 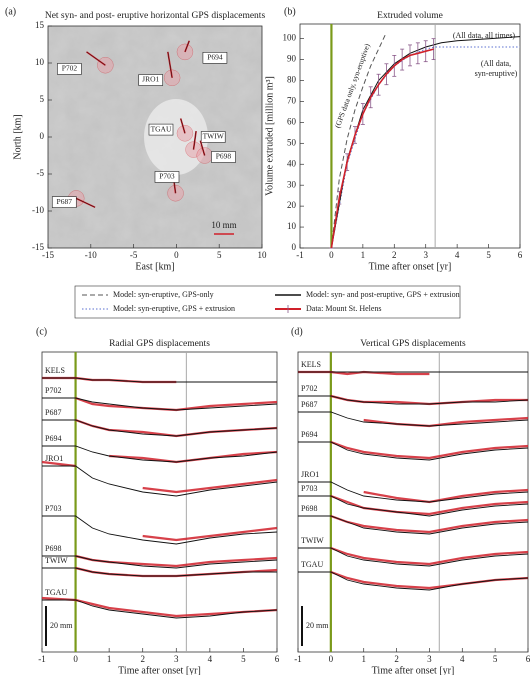 What do you see at coordinates (410, 16) in the screenshot?
I see `chart-title: Extruded volume` at bounding box center [410, 16].